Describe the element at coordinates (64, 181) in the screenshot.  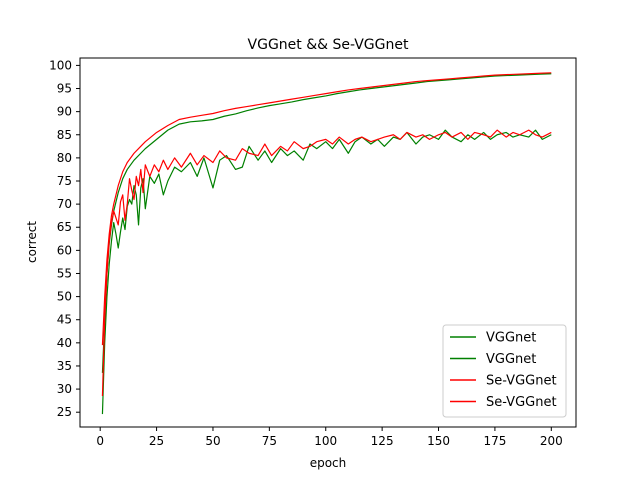
I see `y-tick-label: 75` at that location.